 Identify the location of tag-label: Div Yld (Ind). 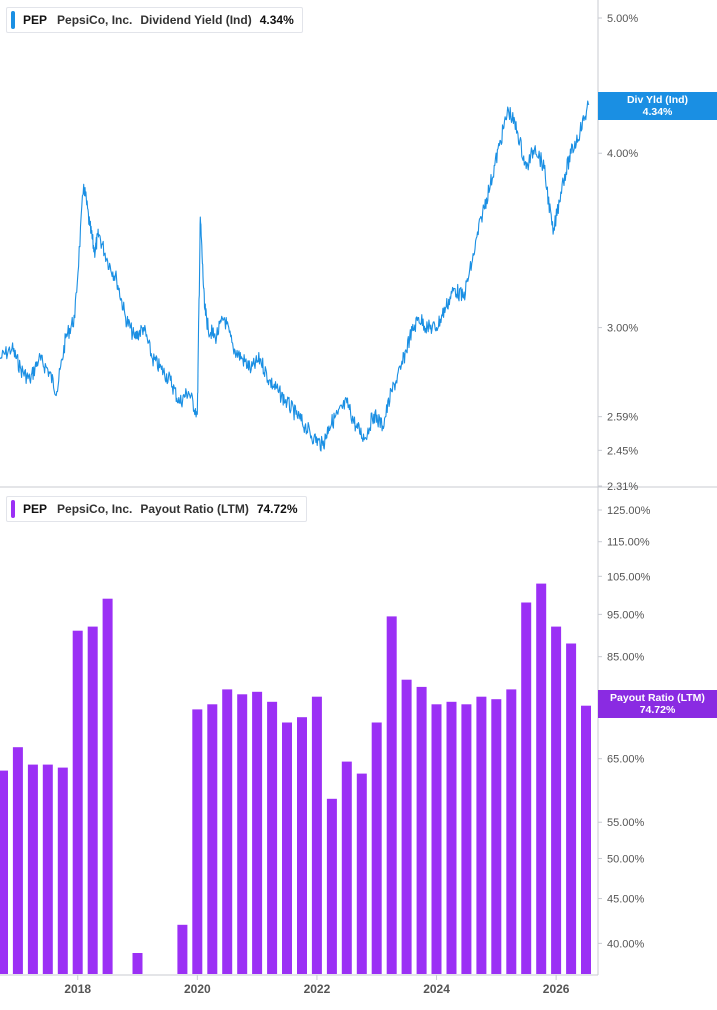
(657, 100).